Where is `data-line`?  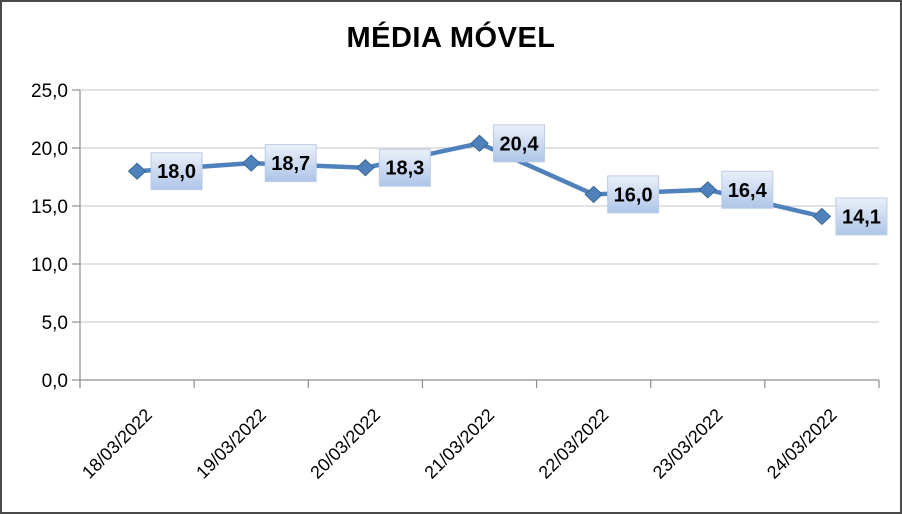
data-line is located at coordinates (479, 180).